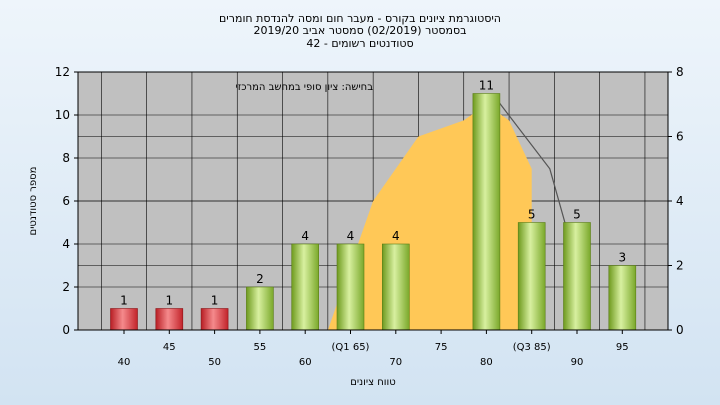 This screenshot has width=720, height=405. What do you see at coordinates (66, 244) in the screenshot?
I see `y-tick-label: 4` at bounding box center [66, 244].